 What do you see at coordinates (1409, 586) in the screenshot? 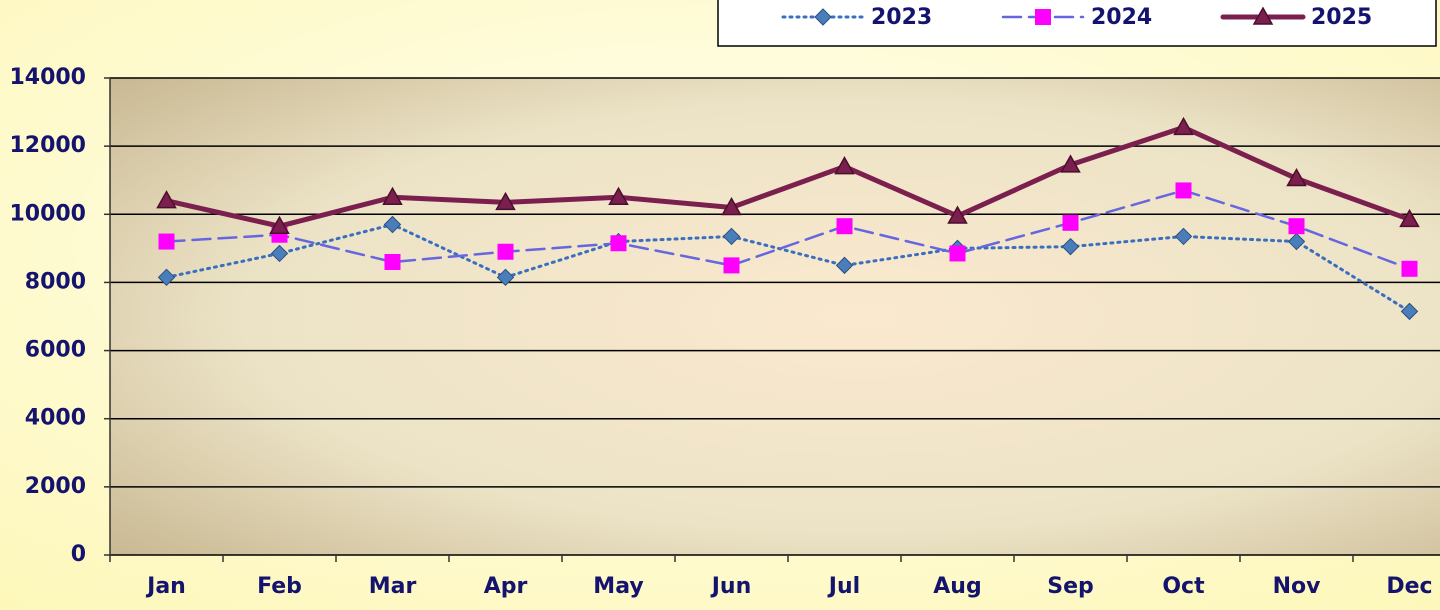
I see `x-tick-label: Dec` at bounding box center [1409, 586].